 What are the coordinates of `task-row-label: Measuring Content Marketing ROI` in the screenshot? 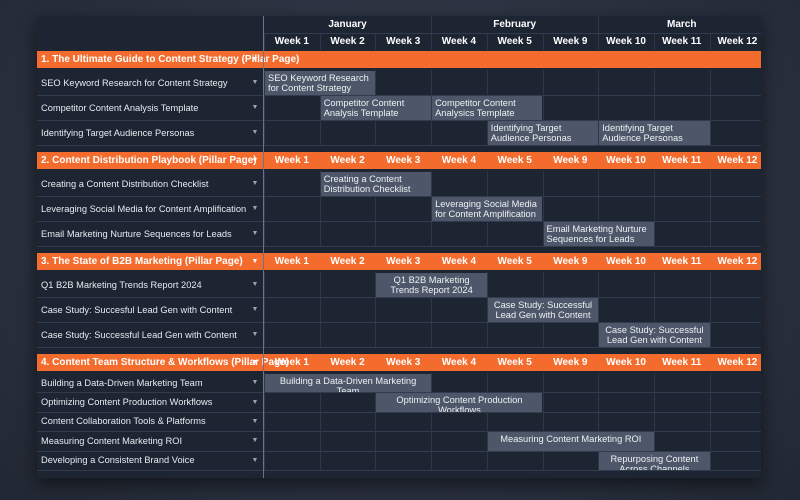 It's located at (112, 440).